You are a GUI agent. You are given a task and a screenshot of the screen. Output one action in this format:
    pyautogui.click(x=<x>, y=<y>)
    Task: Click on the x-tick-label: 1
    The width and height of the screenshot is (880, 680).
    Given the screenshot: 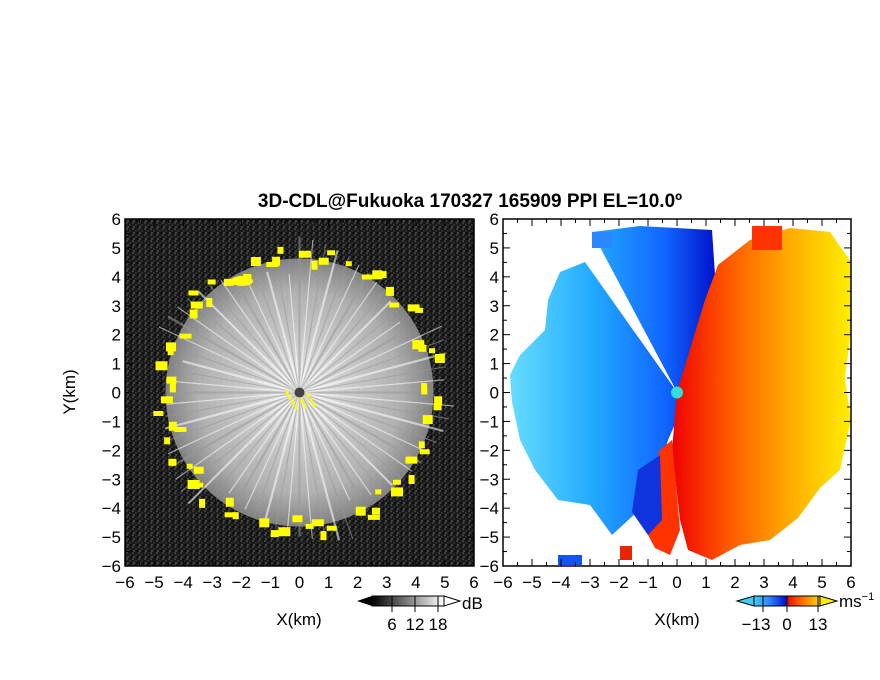 What is the action you would take?
    pyautogui.click(x=328, y=582)
    